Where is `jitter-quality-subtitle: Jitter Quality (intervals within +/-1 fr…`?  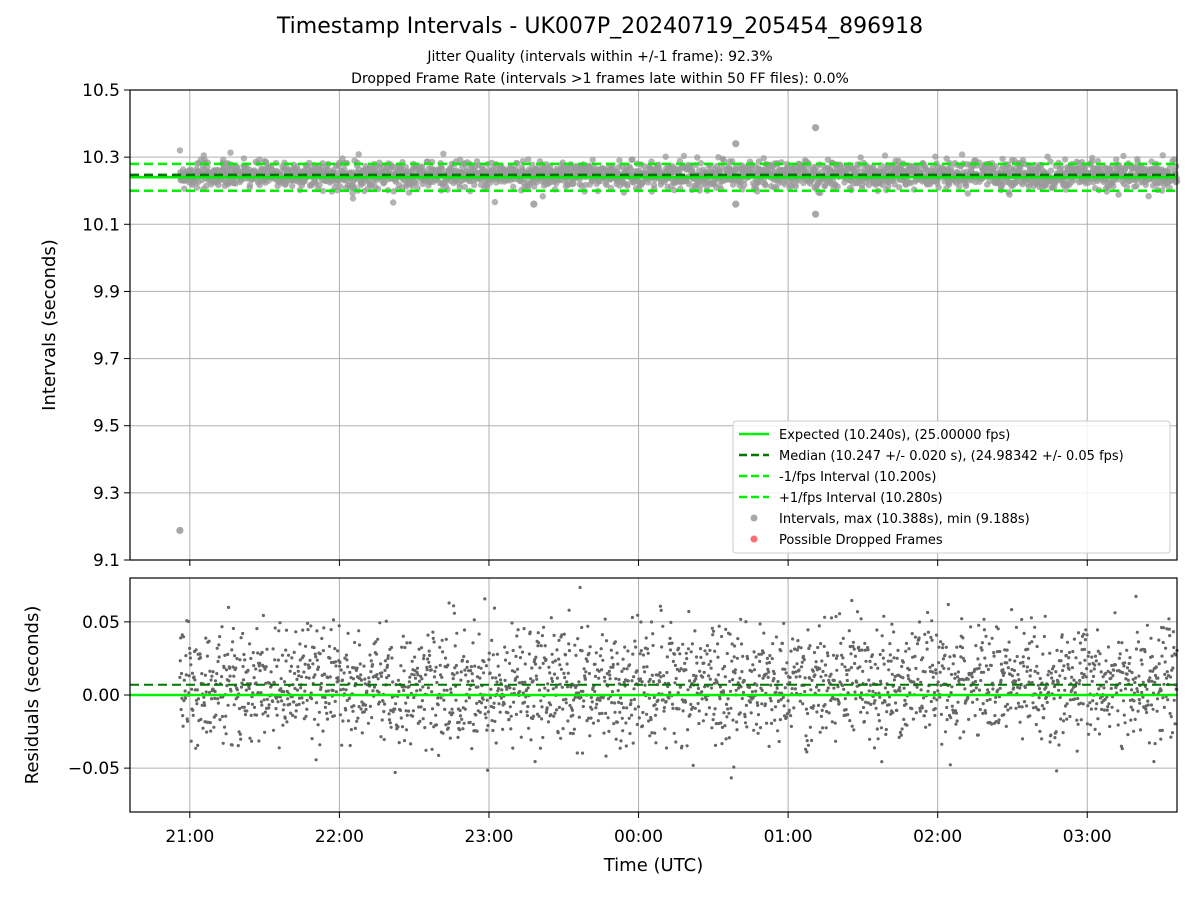 jitter-quality-subtitle: Jitter Quality (intervals within +/-1 fr… is located at coordinates (600, 57).